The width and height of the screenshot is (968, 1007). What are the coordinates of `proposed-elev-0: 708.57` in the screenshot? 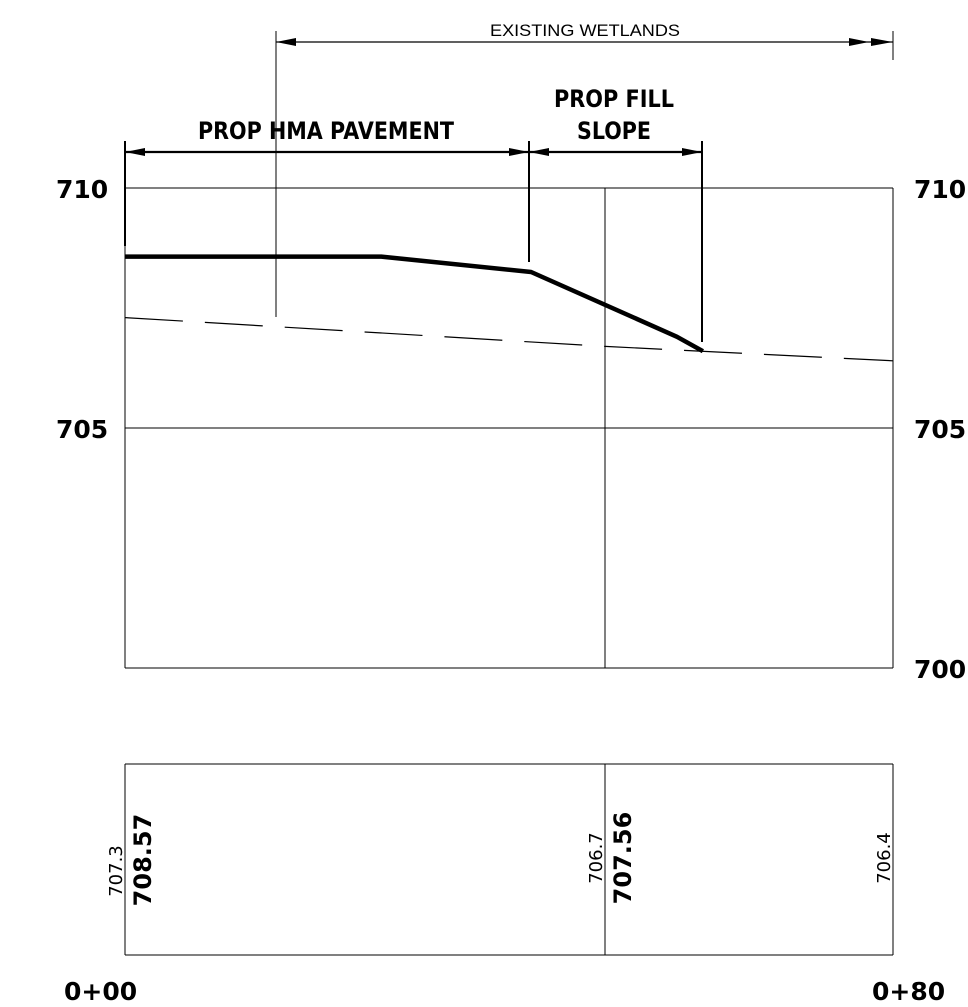 It's located at (143, 860).